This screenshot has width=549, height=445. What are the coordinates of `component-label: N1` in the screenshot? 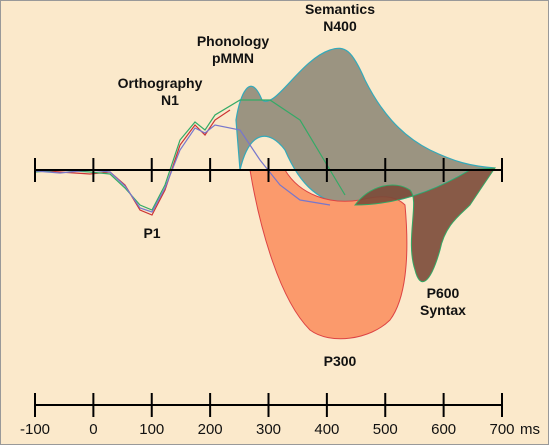 It's located at (170, 100).